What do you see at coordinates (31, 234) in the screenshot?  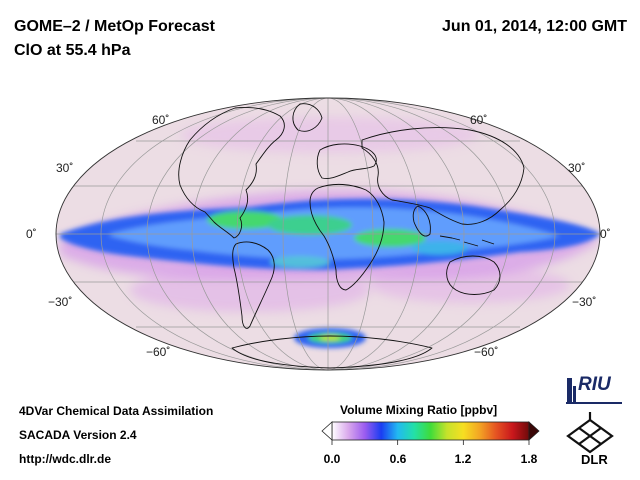 I see `lat-label-0-left: 0˚` at bounding box center [31, 234].